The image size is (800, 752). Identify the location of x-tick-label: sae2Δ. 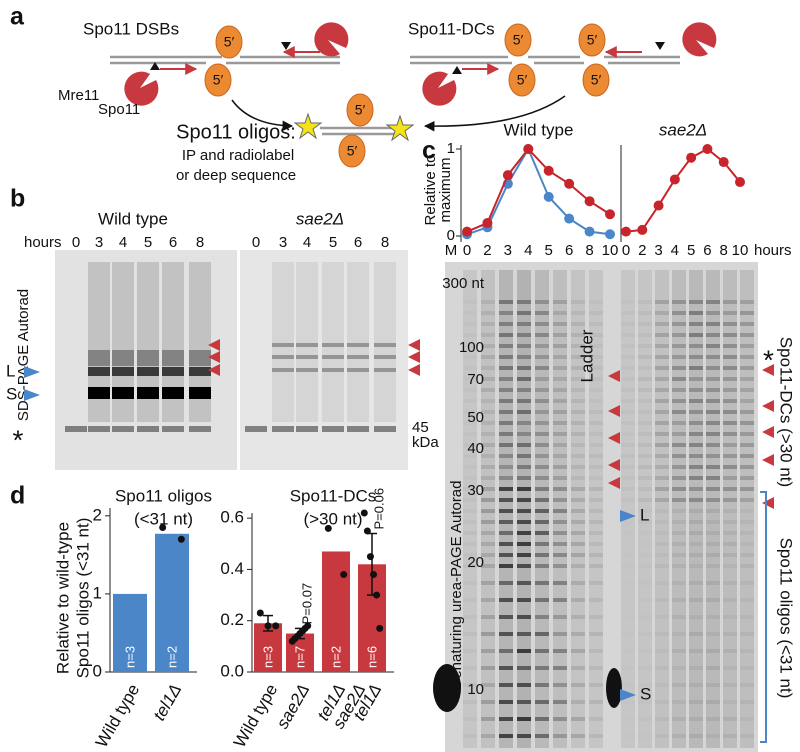
(293, 706).